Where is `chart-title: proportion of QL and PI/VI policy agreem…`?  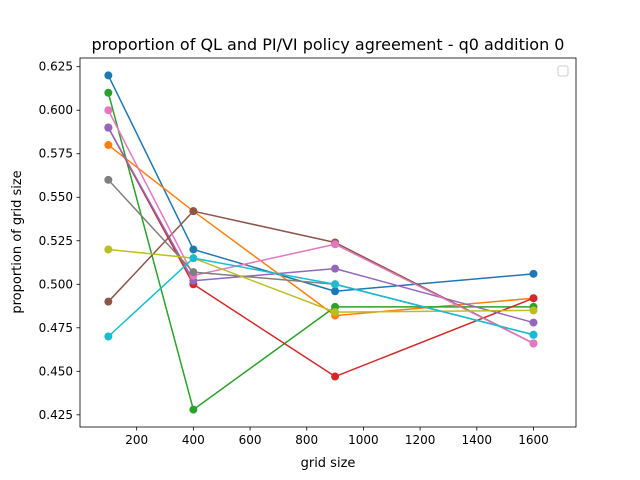
chart-title: proportion of QL and PI/VI policy agreem… is located at coordinates (328, 44).